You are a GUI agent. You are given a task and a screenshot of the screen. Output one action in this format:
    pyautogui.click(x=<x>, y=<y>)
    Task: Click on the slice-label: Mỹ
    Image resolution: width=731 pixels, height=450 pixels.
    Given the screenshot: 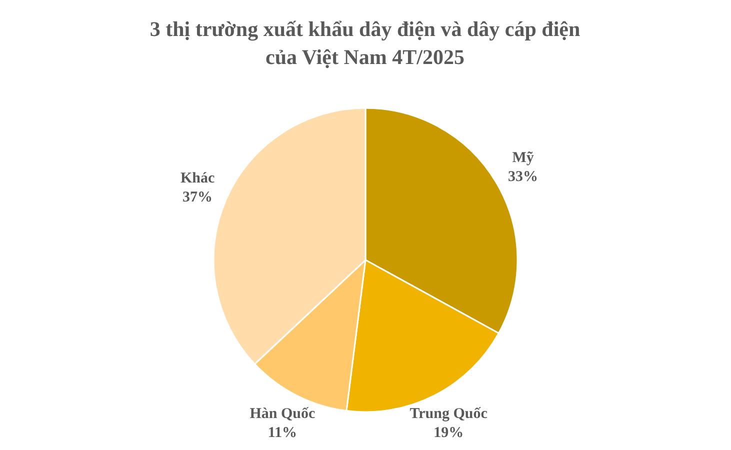 What is the action you would take?
    pyautogui.click(x=523, y=158)
    